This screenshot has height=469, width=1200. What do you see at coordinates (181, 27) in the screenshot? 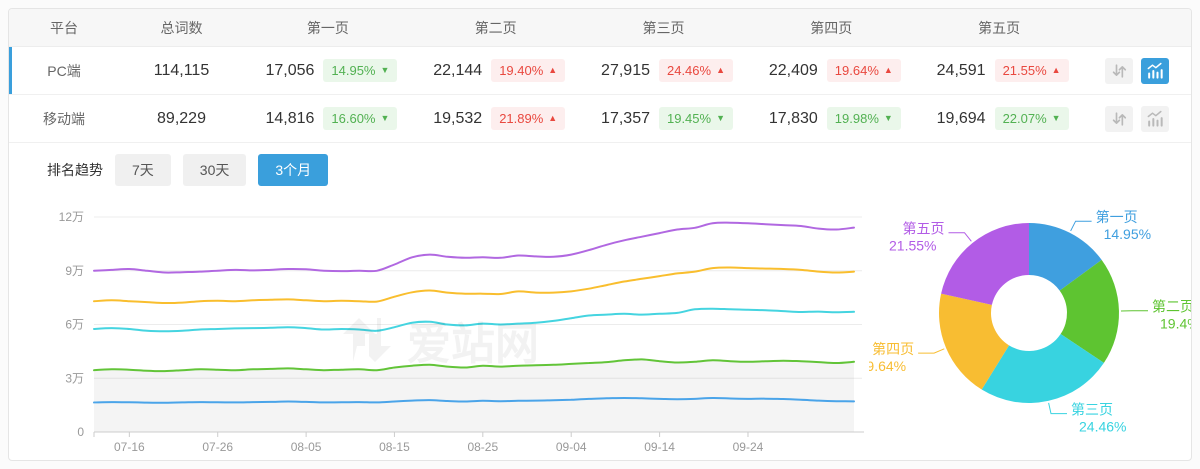
I see `col-total-words: 总词数` at bounding box center [181, 27].